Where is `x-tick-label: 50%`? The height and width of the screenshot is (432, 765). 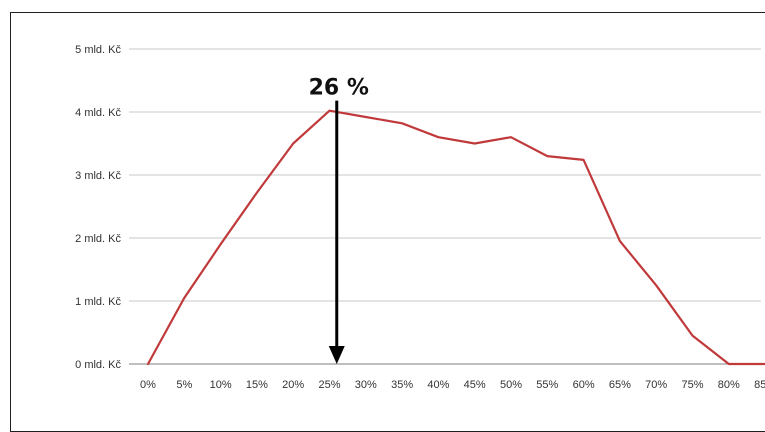 x-tick-label: 50% is located at coordinates (511, 385).